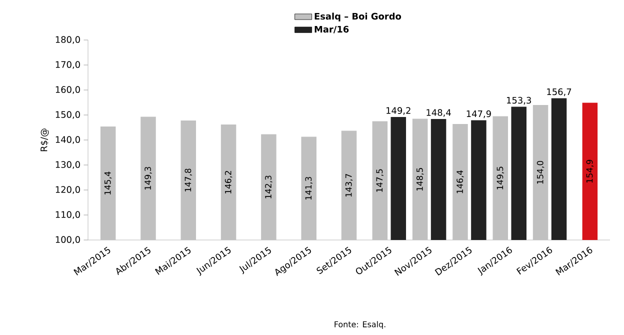 The height and width of the screenshot is (335, 624). Describe the element at coordinates (438, 113) in the screenshot. I see `data-label: 148,4` at that location.